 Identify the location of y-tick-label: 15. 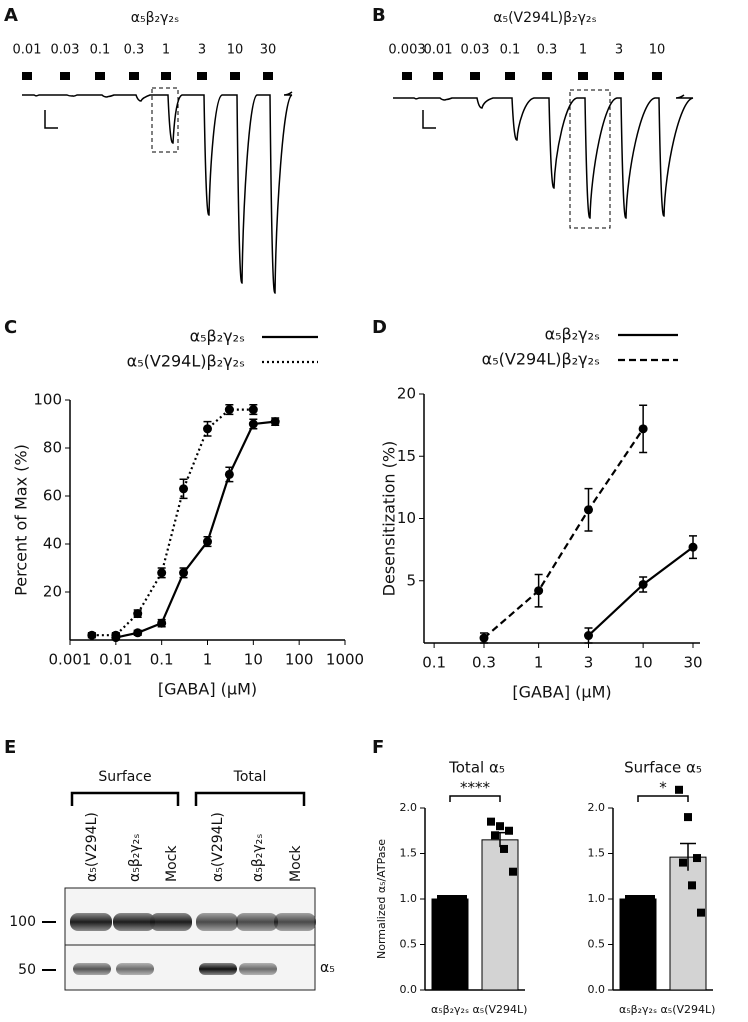
(406, 456).